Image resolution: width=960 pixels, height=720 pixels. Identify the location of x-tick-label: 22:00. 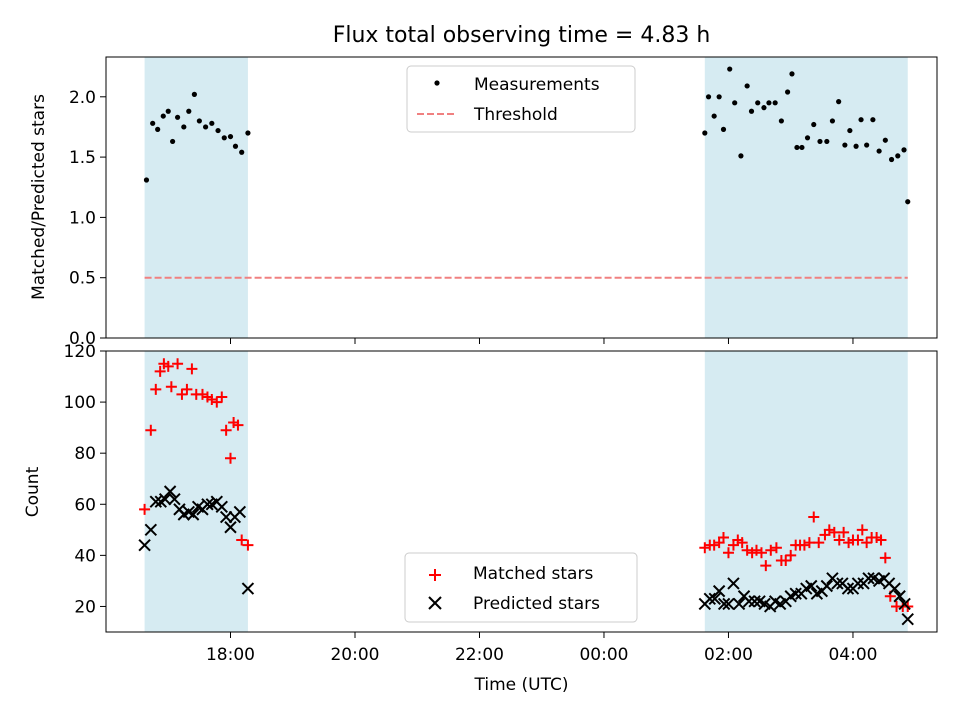
(479, 655).